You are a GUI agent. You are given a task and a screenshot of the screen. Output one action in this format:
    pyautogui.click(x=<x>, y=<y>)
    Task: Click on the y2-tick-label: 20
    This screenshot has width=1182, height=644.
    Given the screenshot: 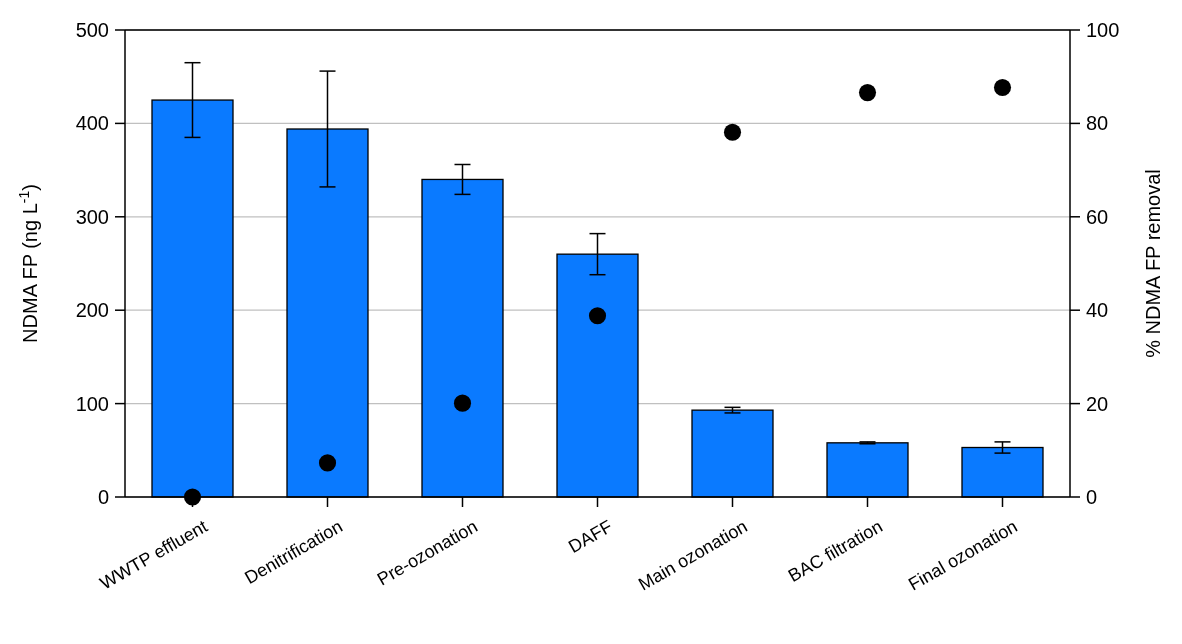 What is the action you would take?
    pyautogui.click(x=1097, y=403)
    